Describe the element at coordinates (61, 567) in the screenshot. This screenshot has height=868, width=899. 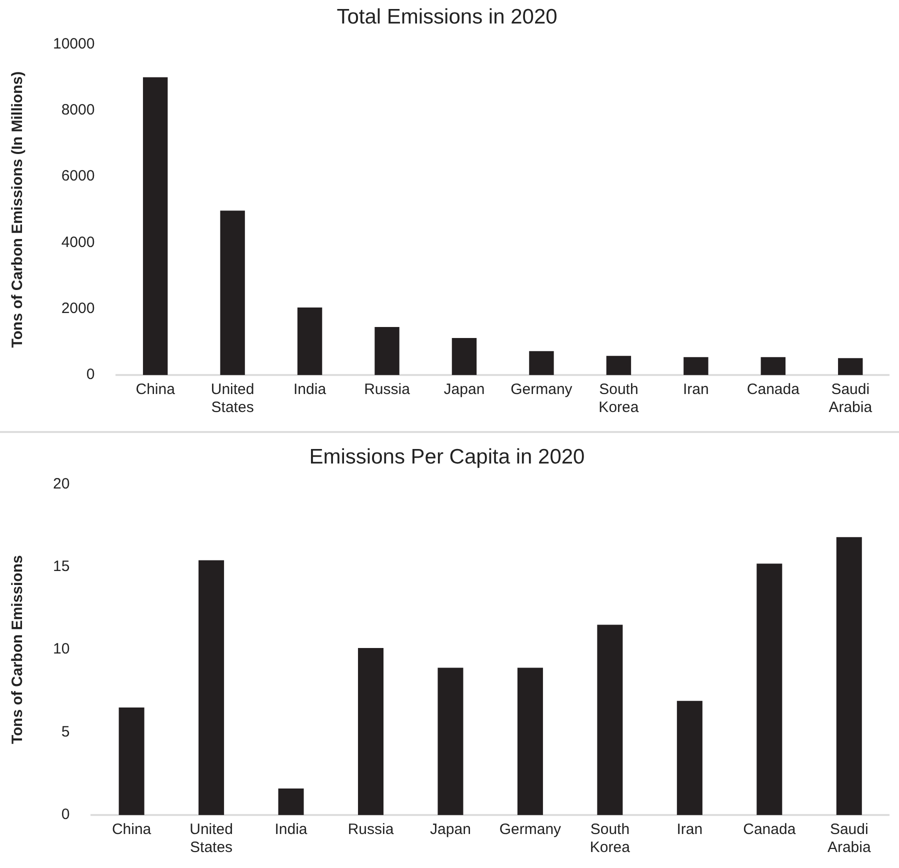
I see `y-tick-label: 15` at that location.